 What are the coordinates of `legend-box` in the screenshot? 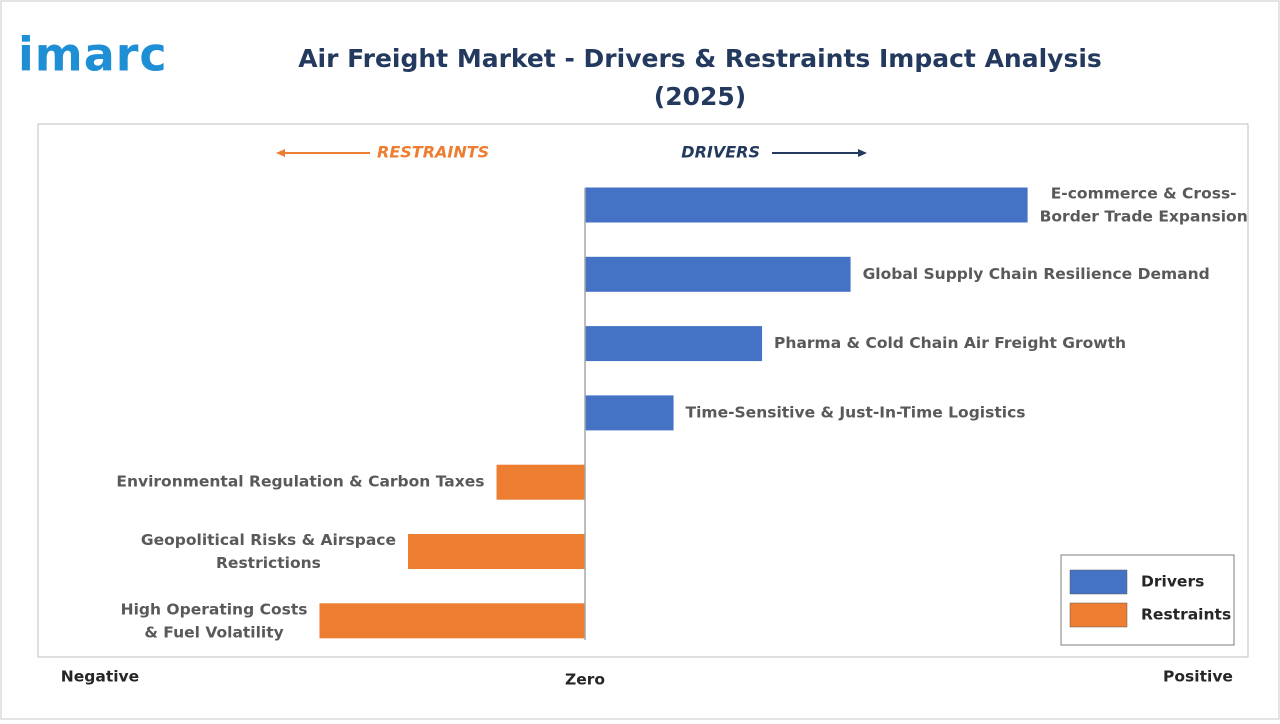 It's located at (1147, 600).